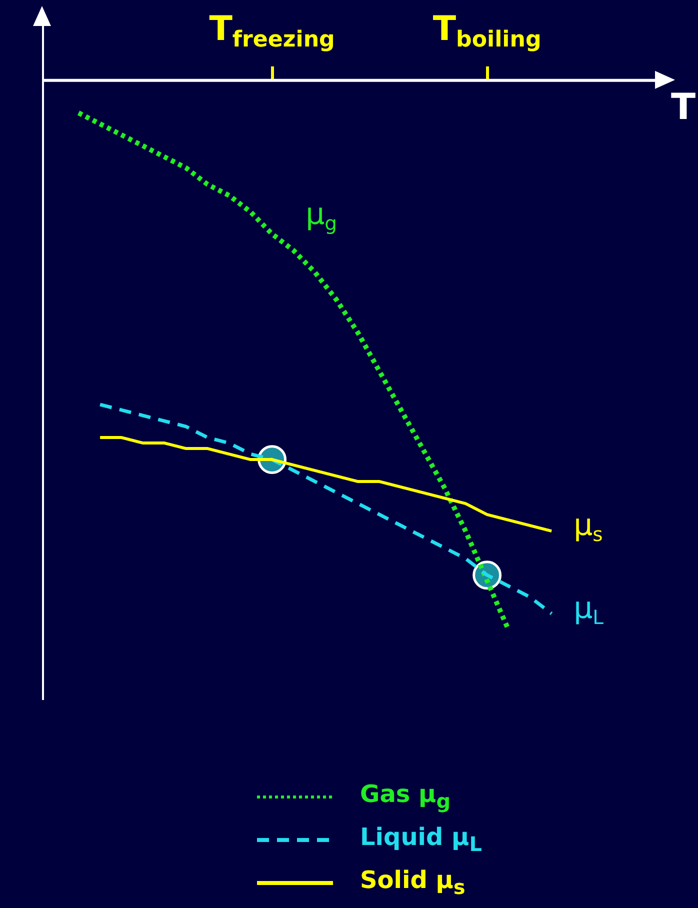  Describe the element at coordinates (322, 216) in the screenshot. I see `annotation: μ$_{g}$` at that location.